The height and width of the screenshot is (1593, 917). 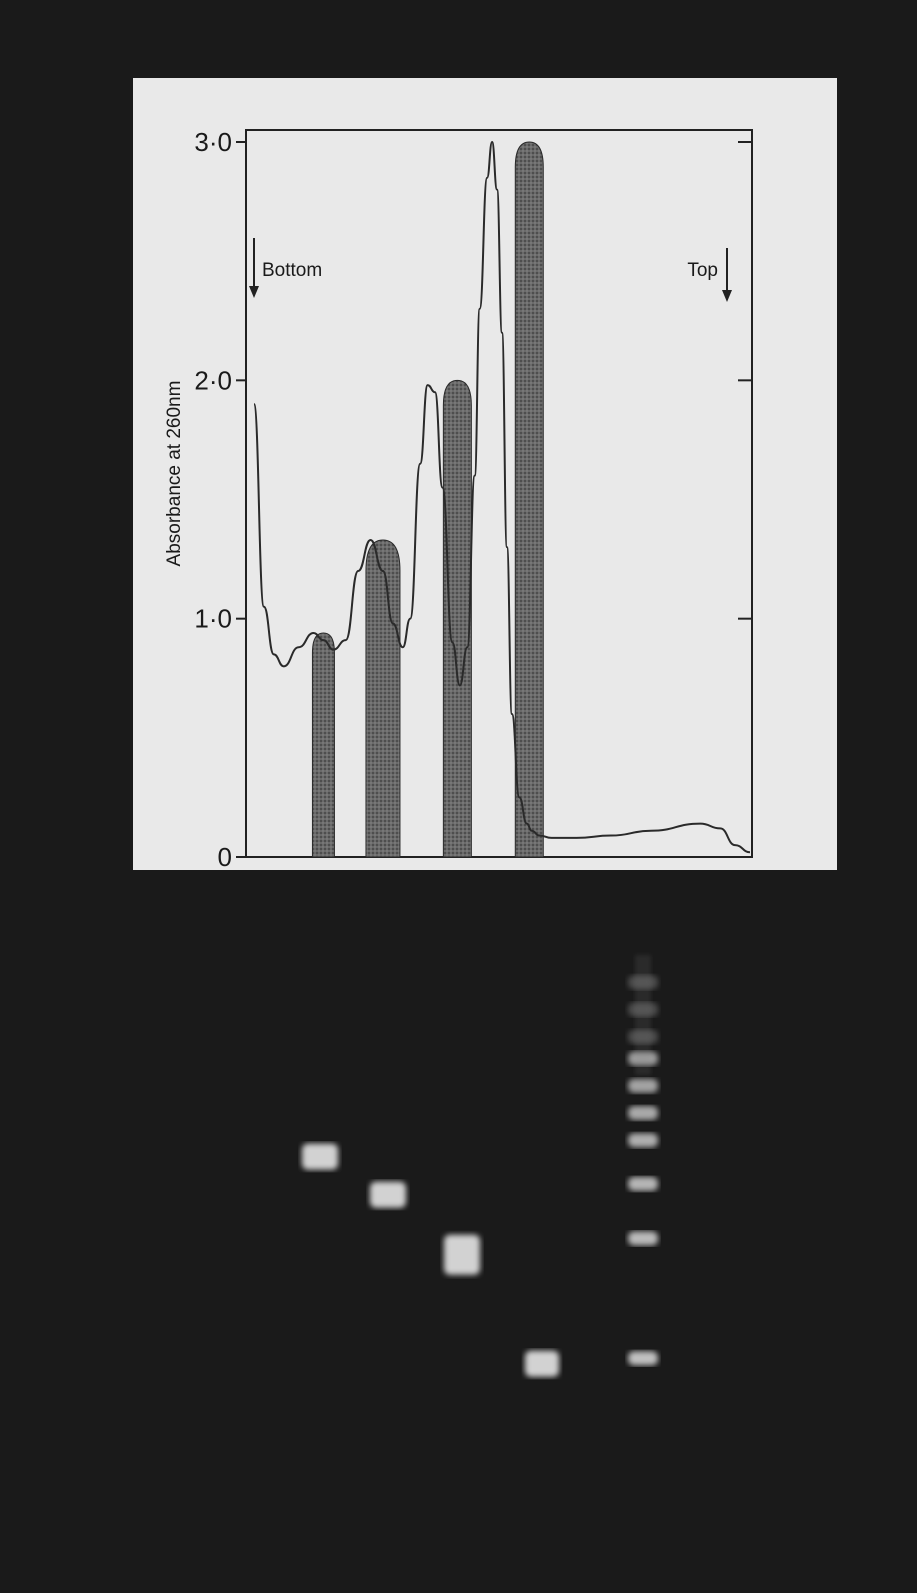 I want to click on ladder-smear, so click(x=643, y=1015).